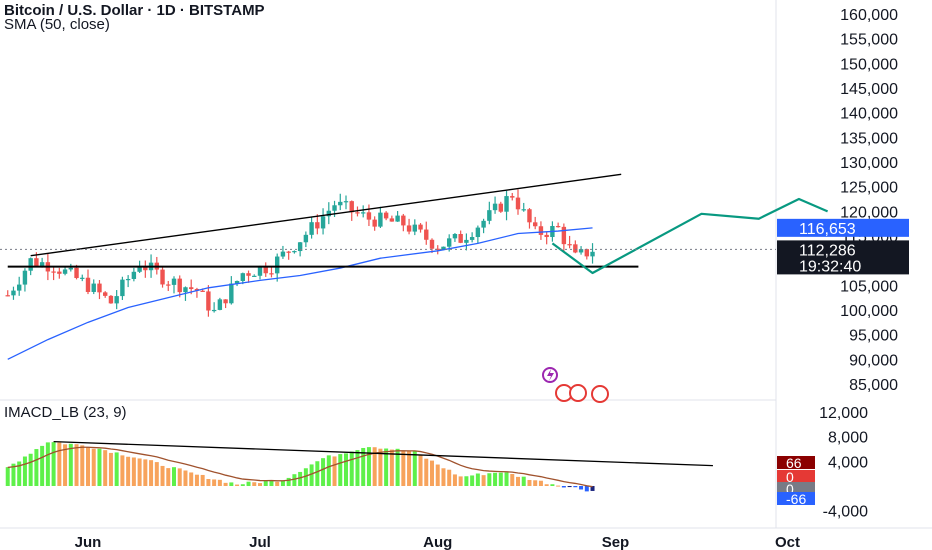 The width and height of the screenshot is (932, 550). I want to click on flag-icon, so click(600, 394).